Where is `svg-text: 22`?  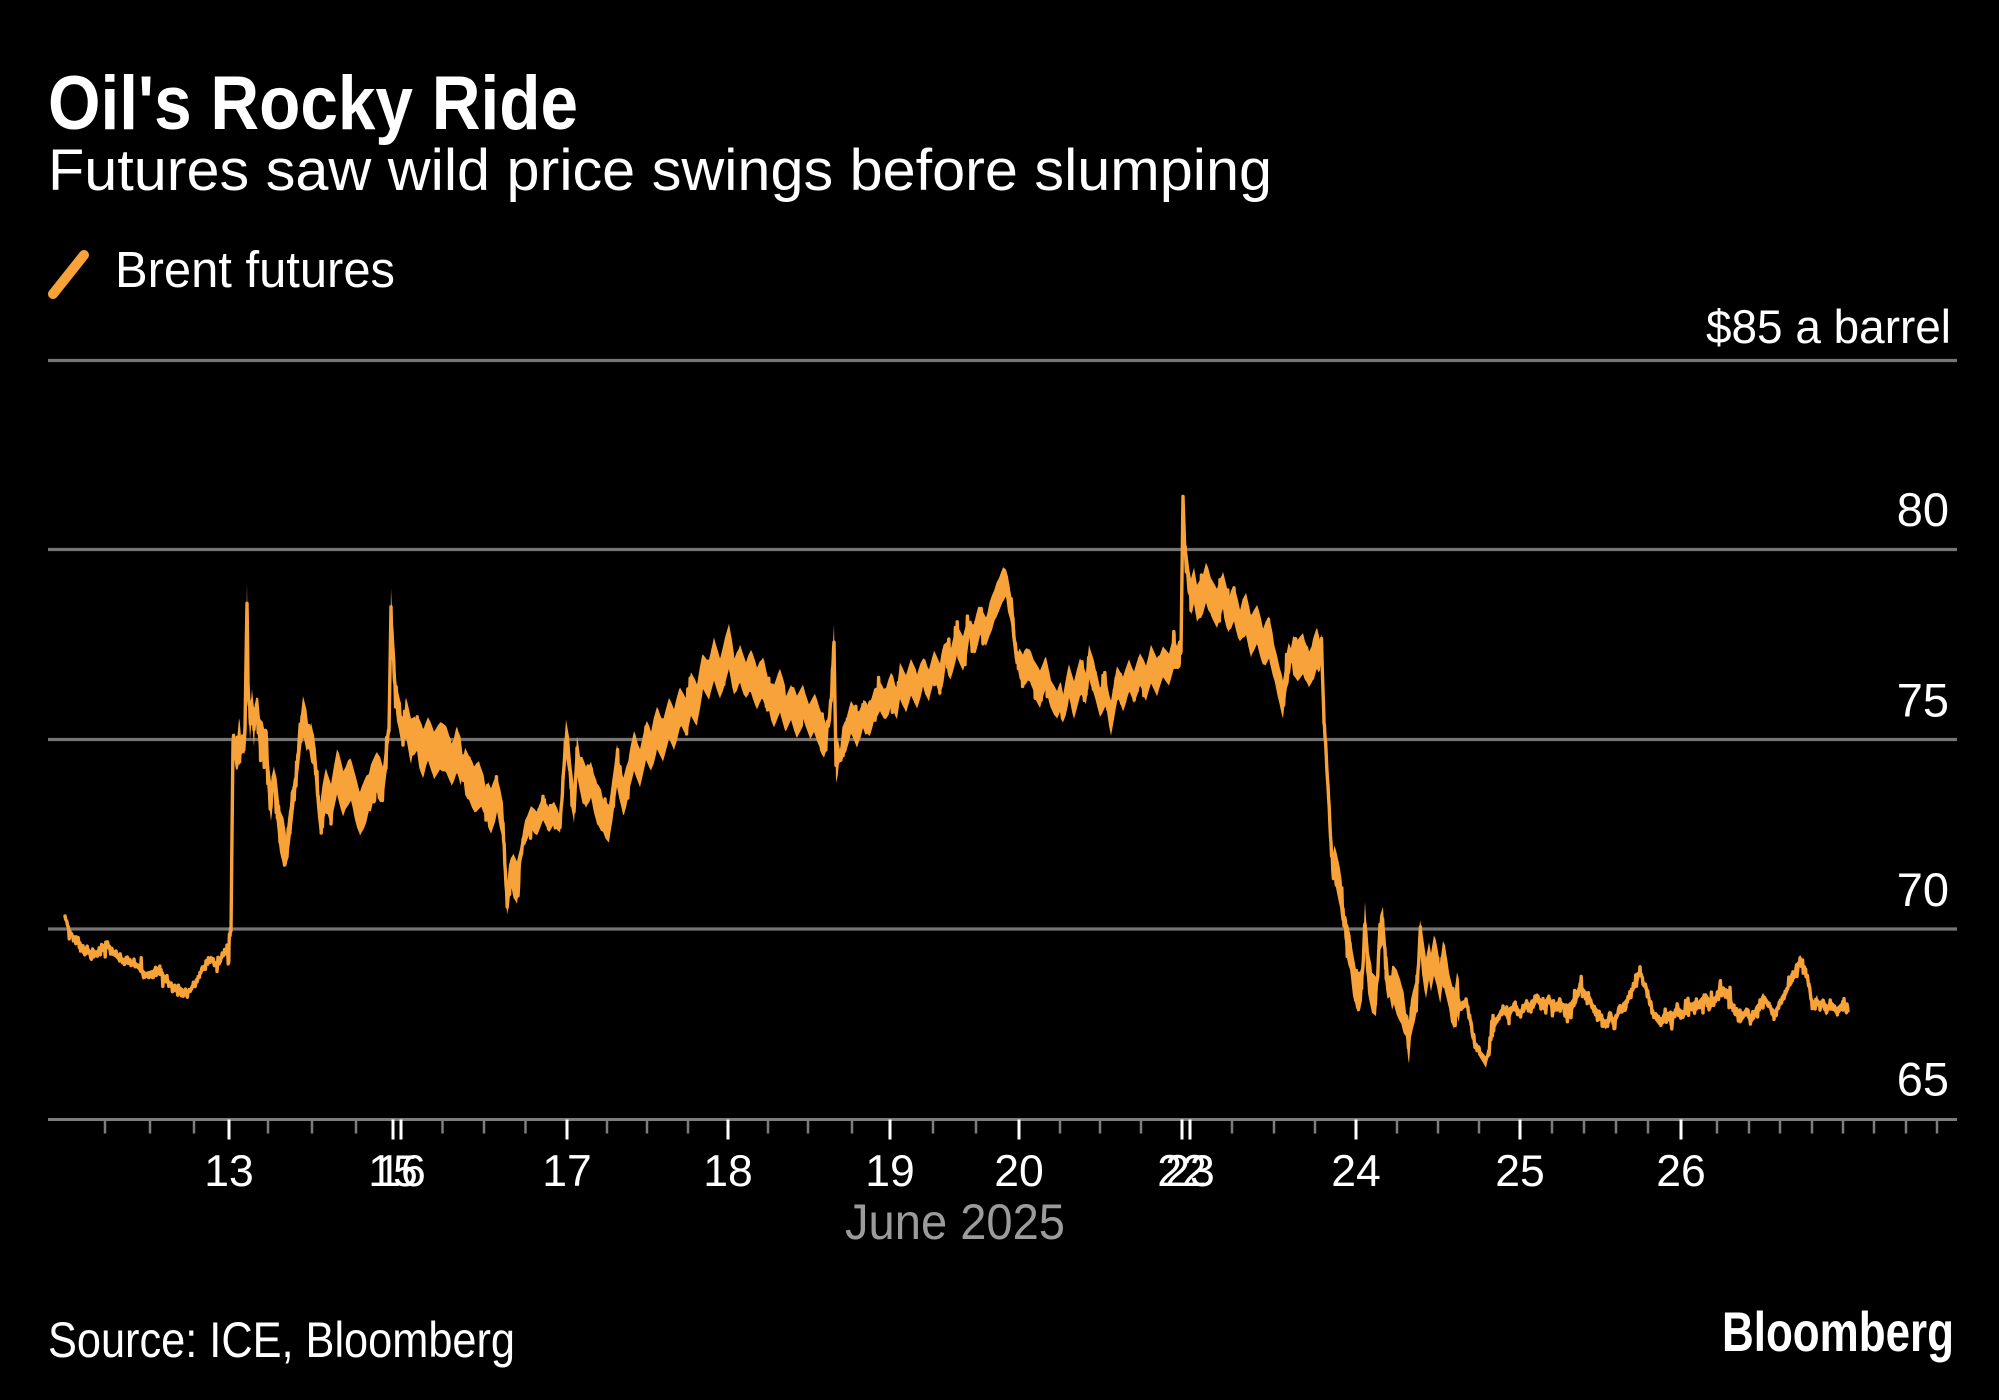 svg-text: 22 is located at coordinates (1182, 1171).